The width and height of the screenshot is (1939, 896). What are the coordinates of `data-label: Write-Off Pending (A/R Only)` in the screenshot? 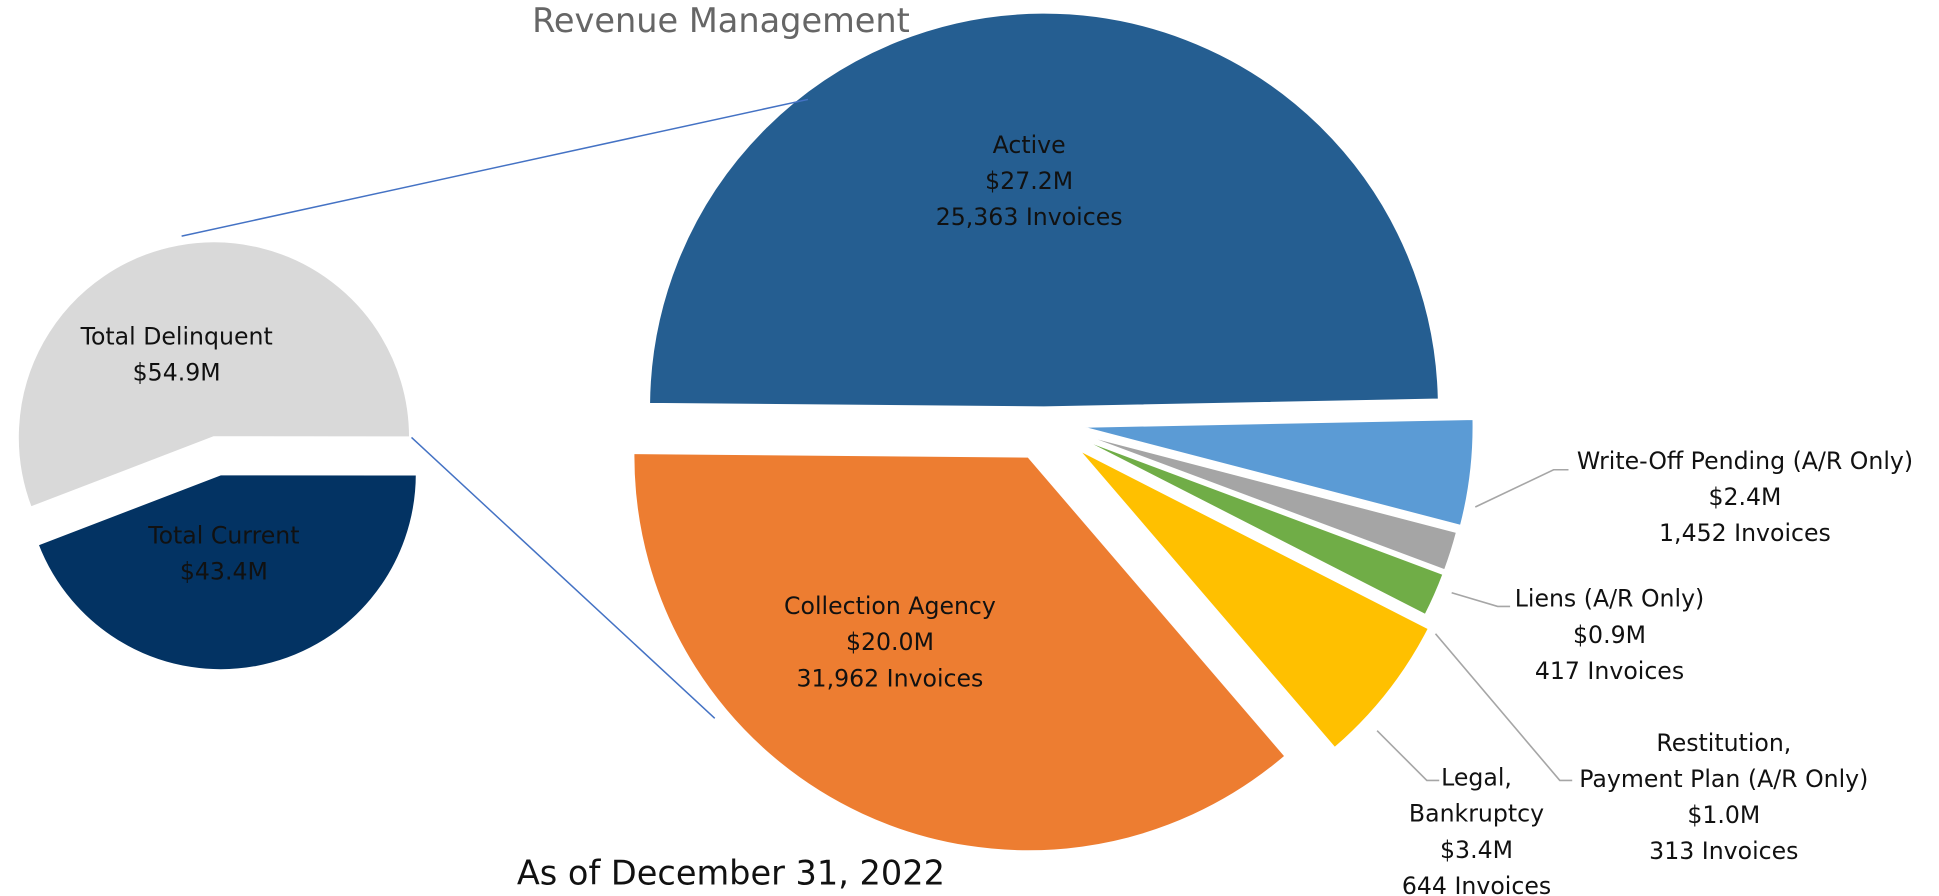 It's located at (1745, 461).